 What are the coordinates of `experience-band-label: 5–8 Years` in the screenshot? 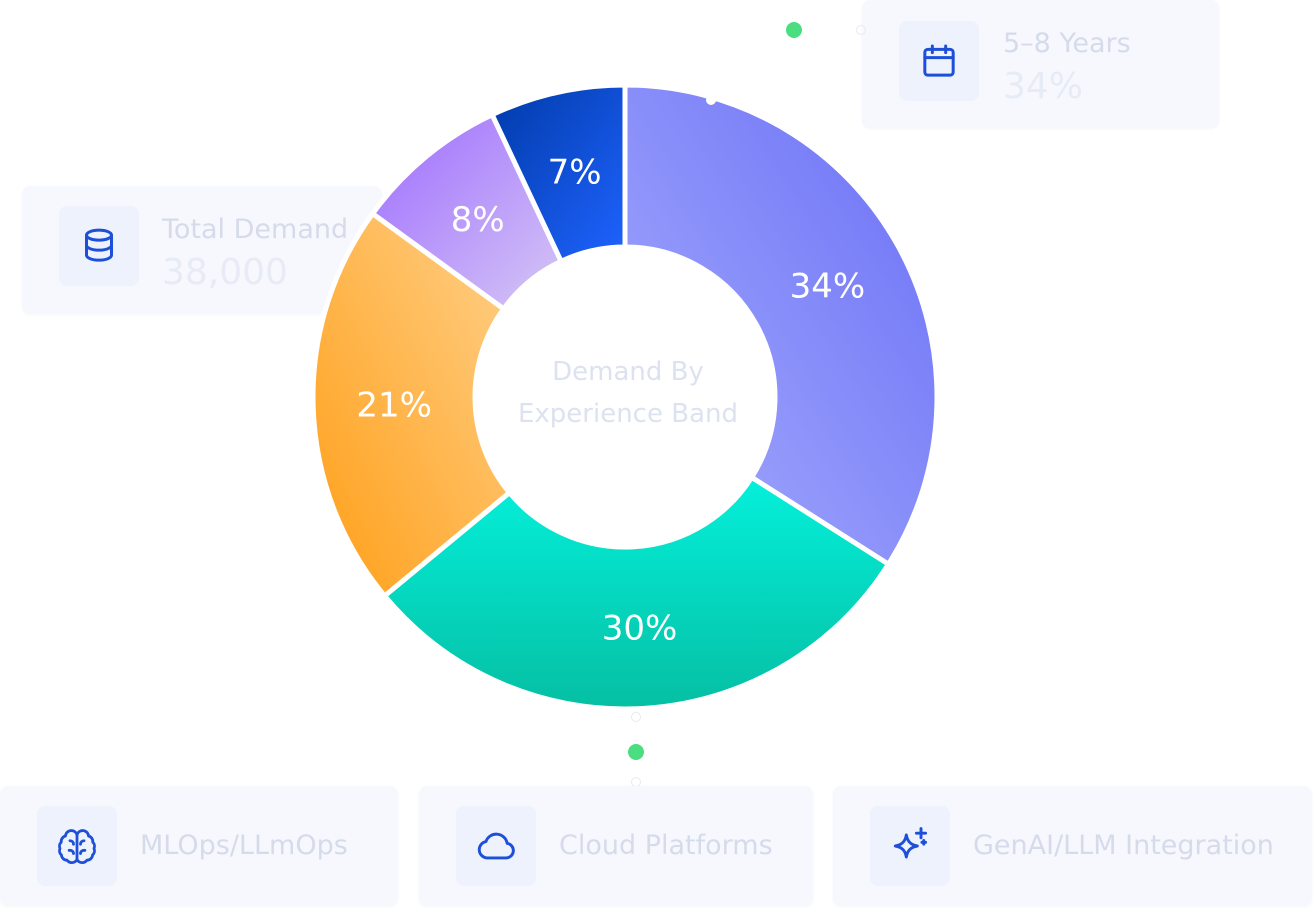 It's located at (1067, 43).